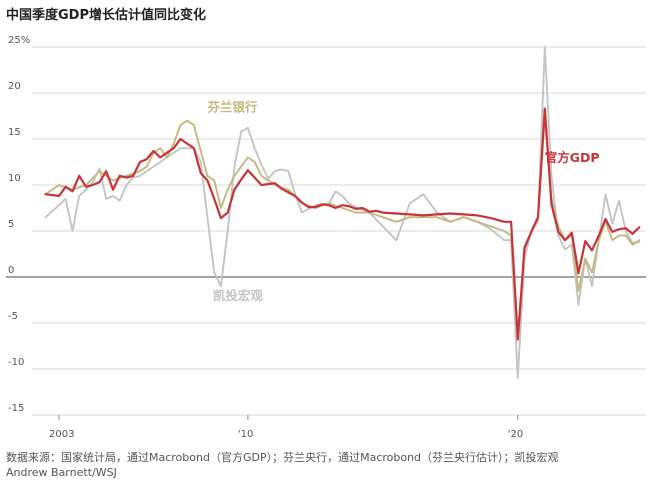 The image size is (650, 485). Describe the element at coordinates (11, 270) in the screenshot. I see `y-tick-label: 0` at that location.